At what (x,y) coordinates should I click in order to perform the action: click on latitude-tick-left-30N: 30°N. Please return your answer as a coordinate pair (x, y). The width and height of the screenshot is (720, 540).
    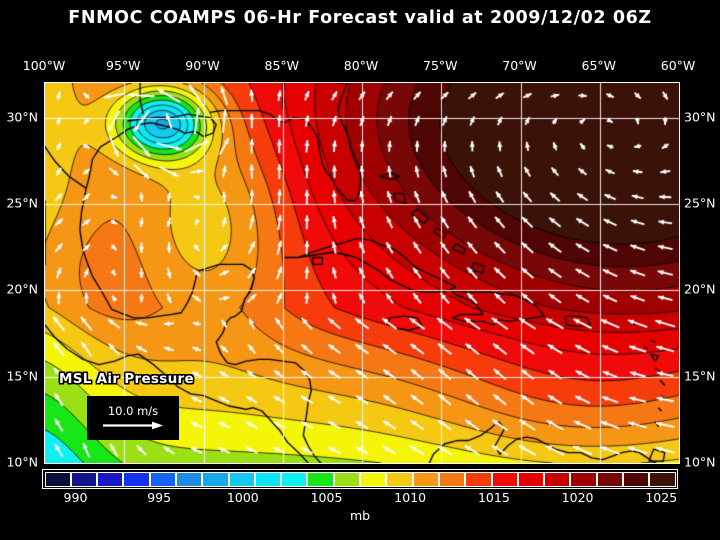
    Looking at the image, I should click on (22, 117).